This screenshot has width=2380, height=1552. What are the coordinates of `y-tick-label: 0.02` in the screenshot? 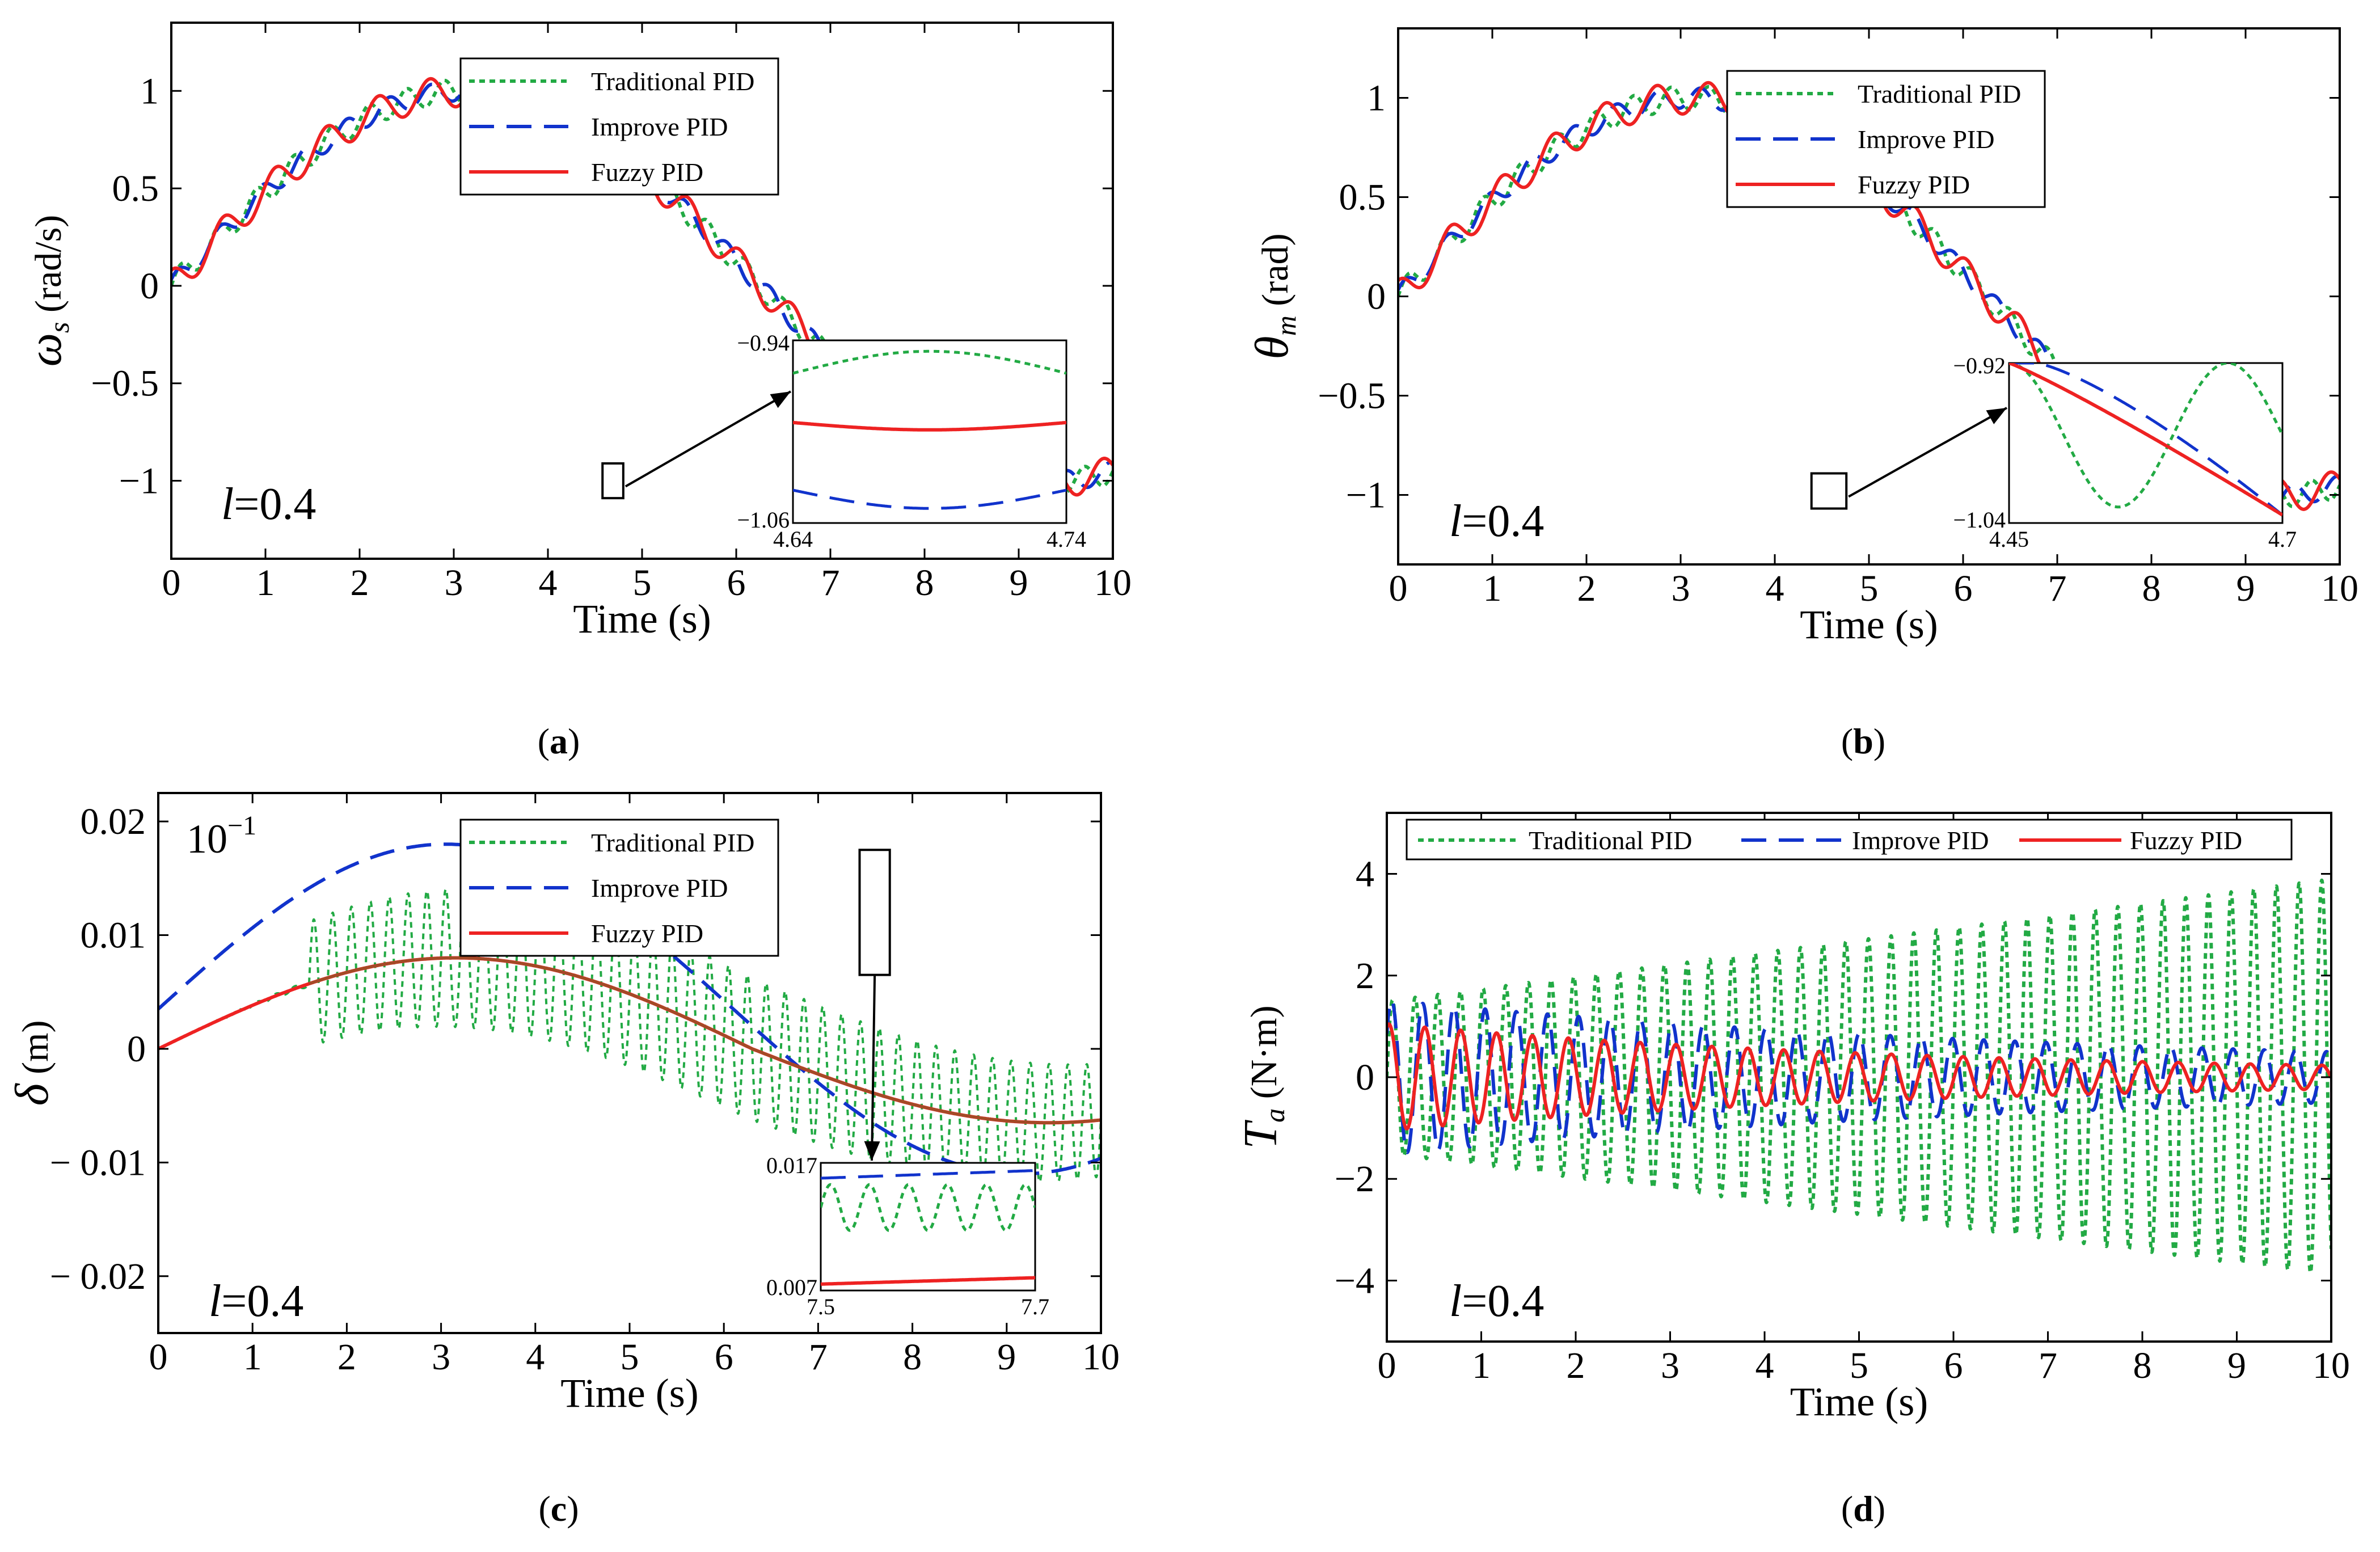 It's located at (113, 821).